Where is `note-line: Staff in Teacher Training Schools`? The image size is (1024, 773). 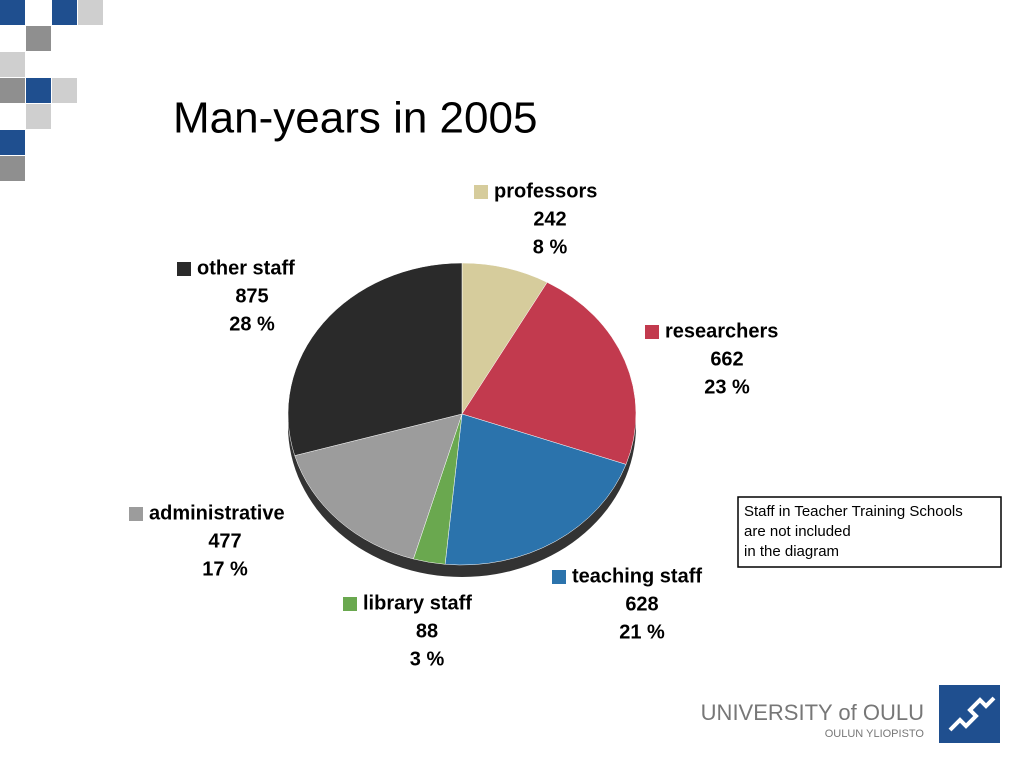
note-line: Staff in Teacher Training Schools is located at coordinates (853, 511).